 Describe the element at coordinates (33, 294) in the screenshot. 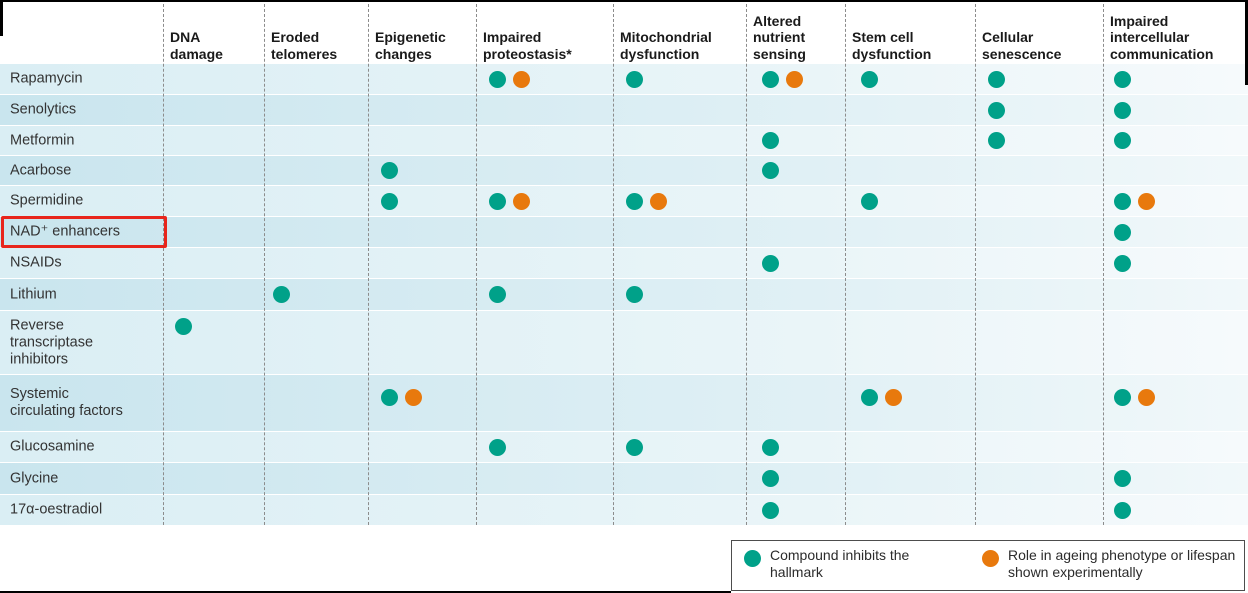

I see `row-label: Lithium` at that location.